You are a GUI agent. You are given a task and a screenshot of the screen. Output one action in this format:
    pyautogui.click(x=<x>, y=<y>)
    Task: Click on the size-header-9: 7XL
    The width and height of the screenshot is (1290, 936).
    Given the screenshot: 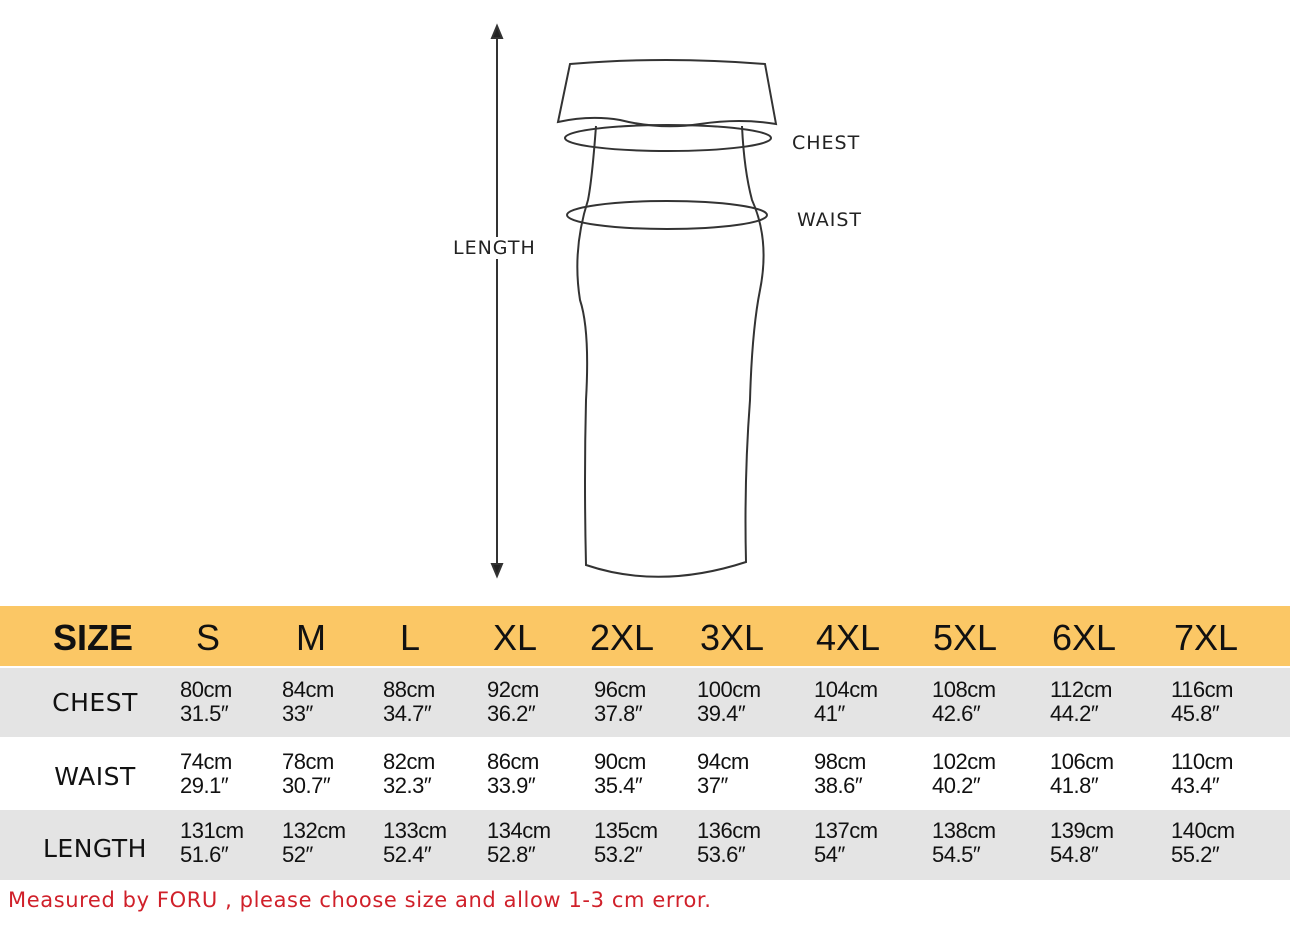 What is the action you would take?
    pyautogui.click(x=1206, y=637)
    